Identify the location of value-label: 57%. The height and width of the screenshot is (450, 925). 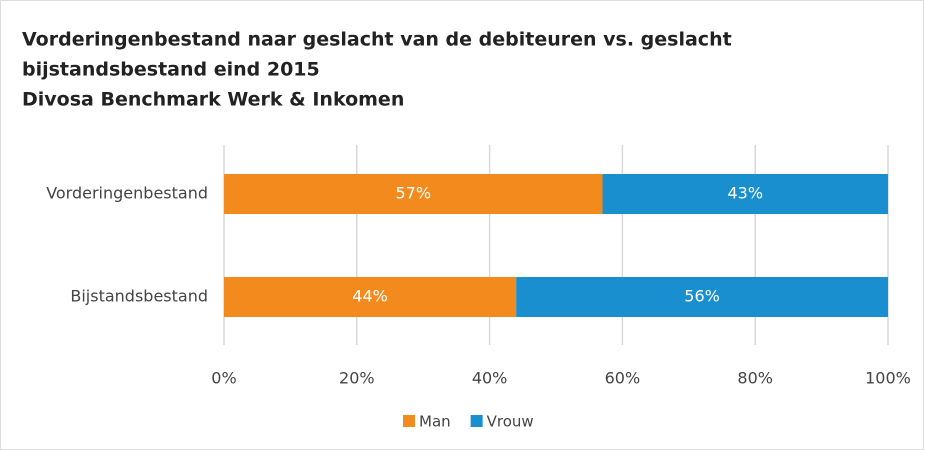
(413, 193).